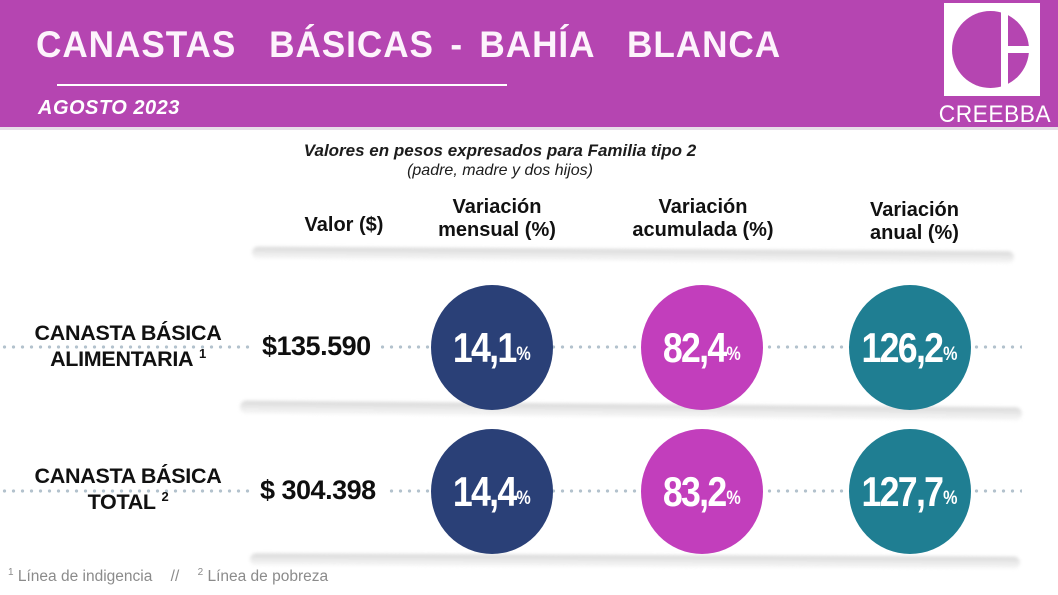 This screenshot has height=595, width=1058. I want to click on row1-mensual-number: 14,1, so click(485, 347).